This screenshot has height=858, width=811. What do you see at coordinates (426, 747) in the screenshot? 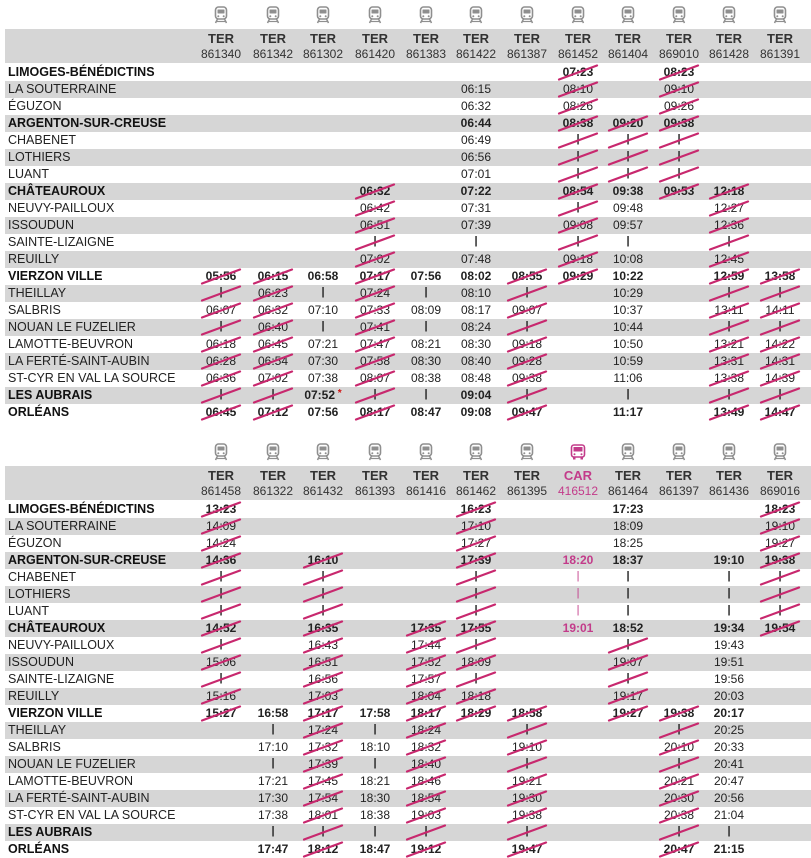
I see `departure-time: 18:32` at bounding box center [426, 747].